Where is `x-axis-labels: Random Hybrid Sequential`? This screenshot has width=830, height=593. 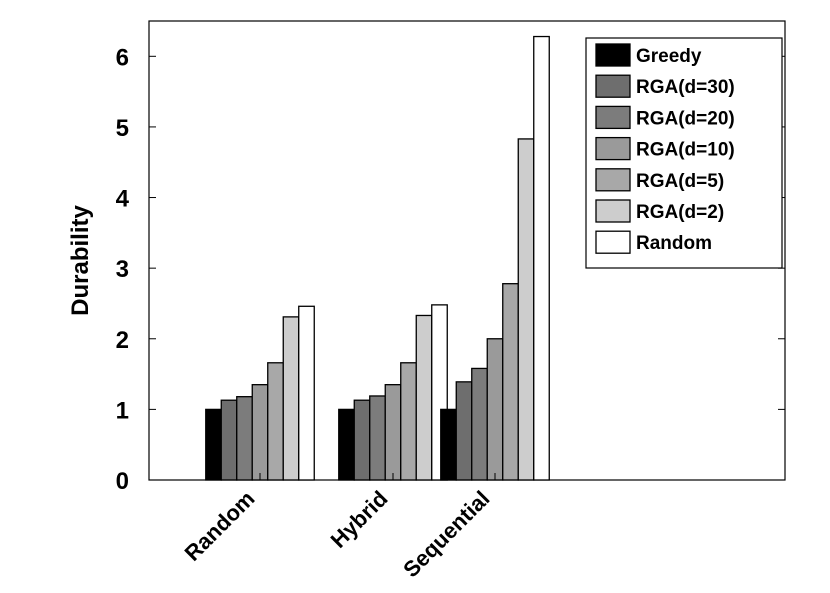 x-axis-labels: Random Hybrid Sequential is located at coordinates (337, 534).